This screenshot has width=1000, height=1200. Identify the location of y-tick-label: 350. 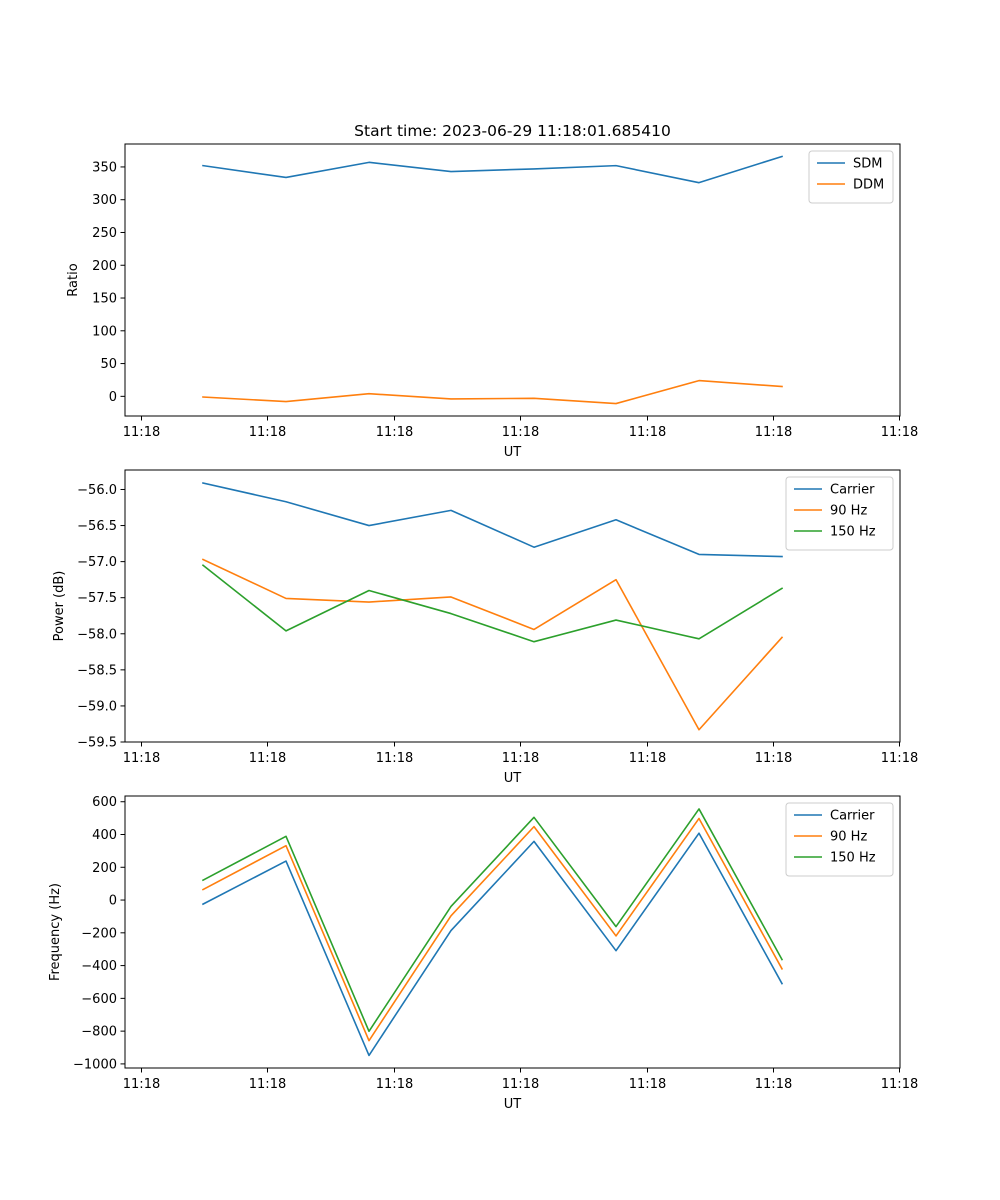
(104, 167).